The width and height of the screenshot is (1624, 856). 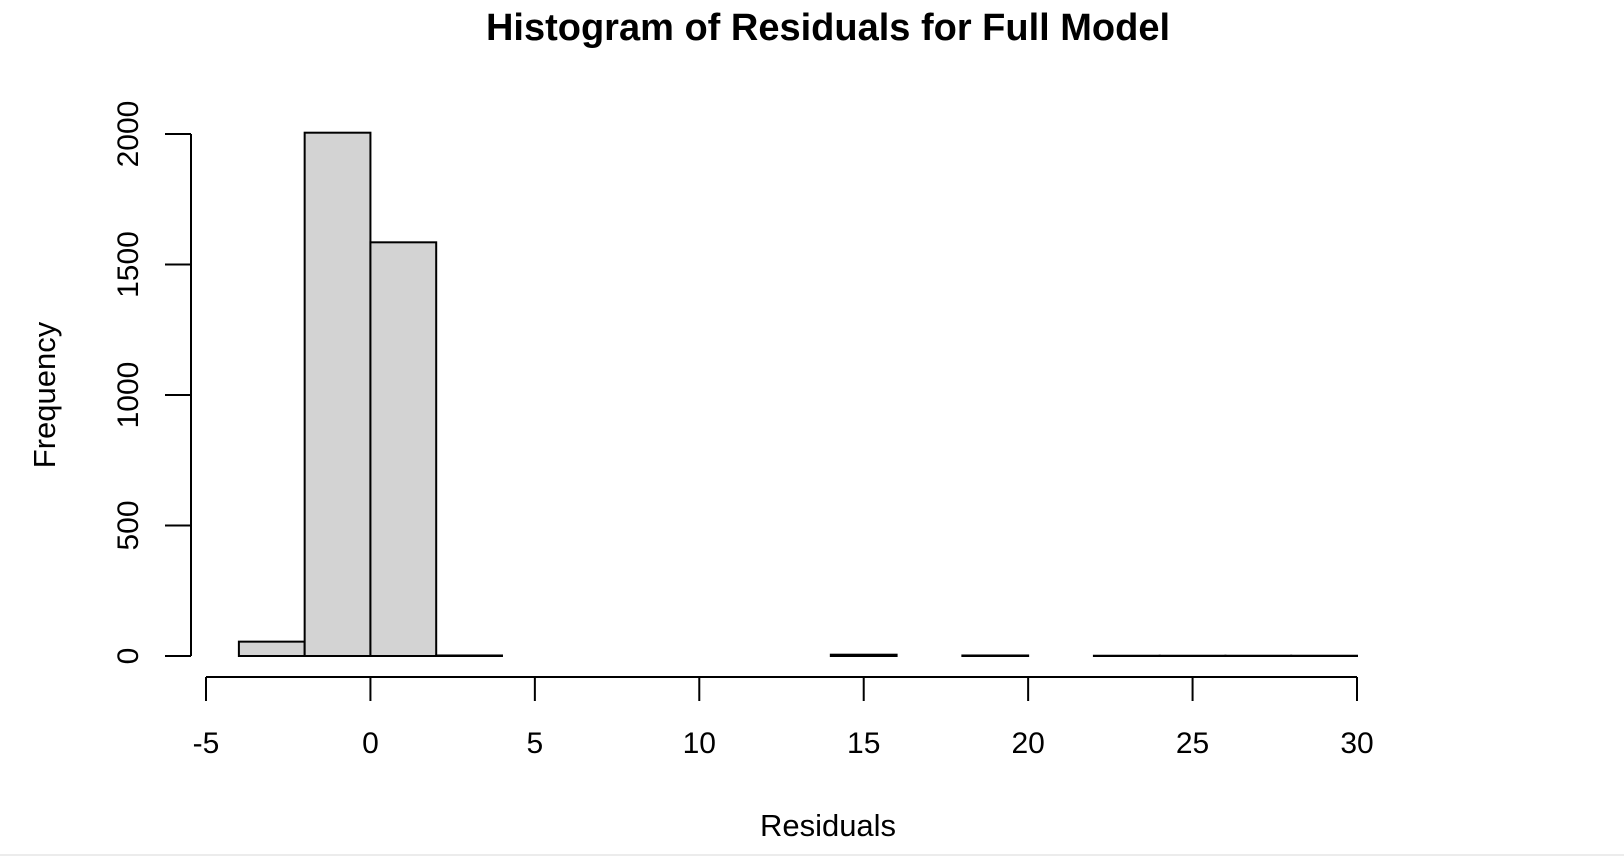 I want to click on y-tick-label-2: 1000, so click(x=128, y=395).